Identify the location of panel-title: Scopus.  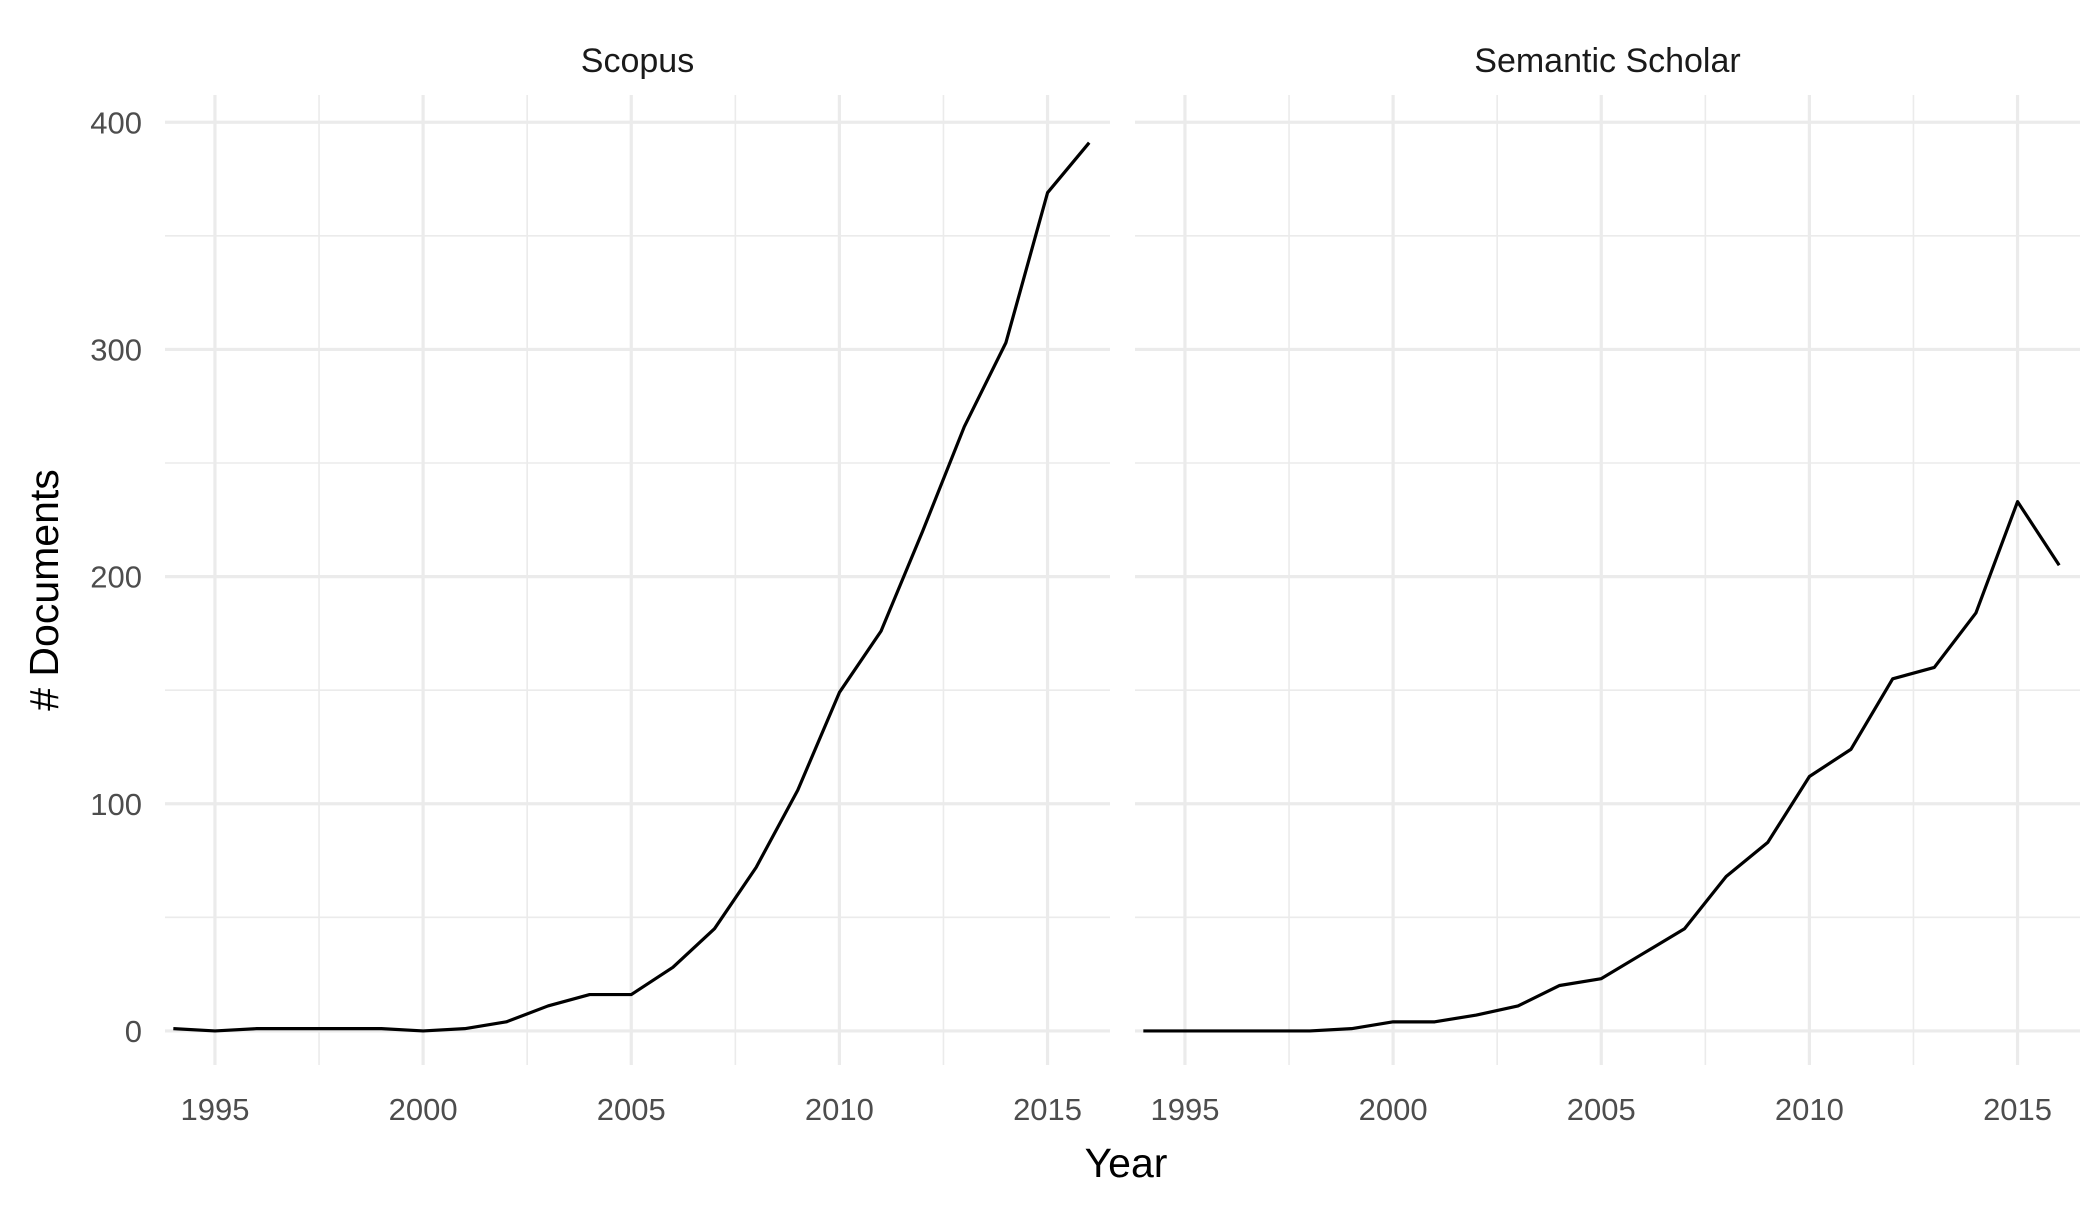
(637, 61).